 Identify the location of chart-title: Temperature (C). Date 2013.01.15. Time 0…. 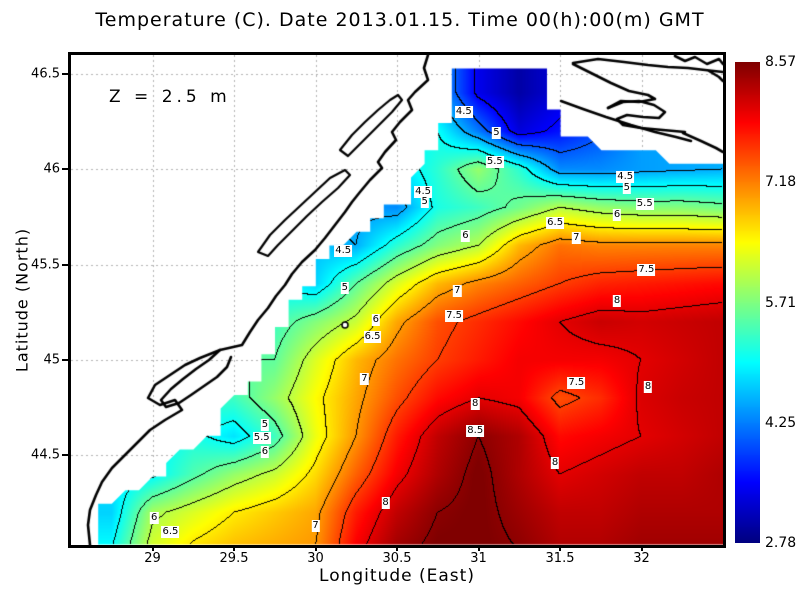
(400, 20).